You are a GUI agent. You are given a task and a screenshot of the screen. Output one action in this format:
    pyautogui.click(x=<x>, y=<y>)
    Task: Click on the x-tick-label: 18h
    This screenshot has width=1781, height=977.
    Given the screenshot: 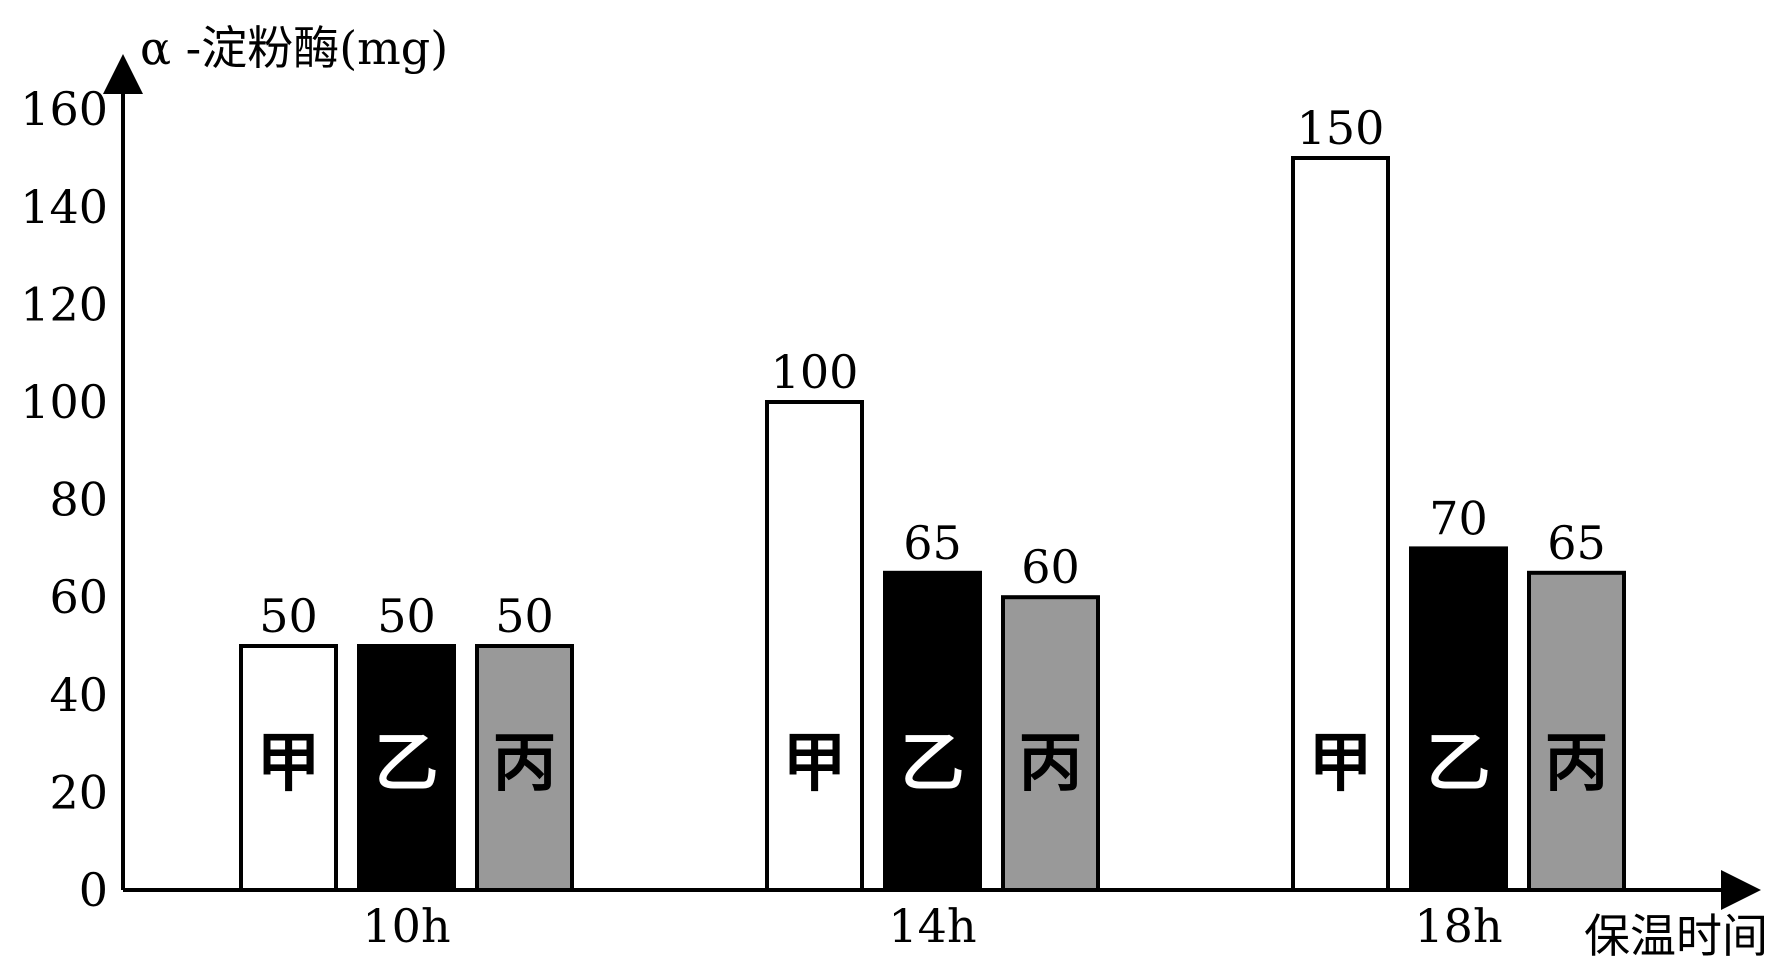 What is the action you would take?
    pyautogui.click(x=1458, y=926)
    